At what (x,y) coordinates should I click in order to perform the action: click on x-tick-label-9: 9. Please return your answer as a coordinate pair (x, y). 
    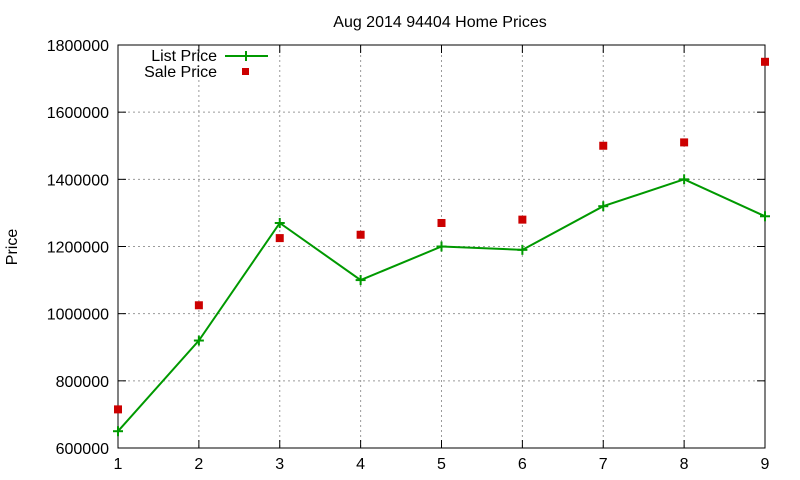
    Looking at the image, I should click on (765, 464).